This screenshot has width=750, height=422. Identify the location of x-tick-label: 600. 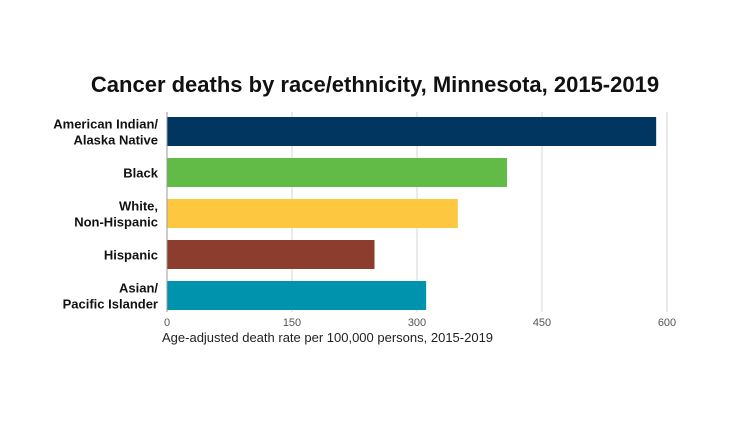
(667, 323).